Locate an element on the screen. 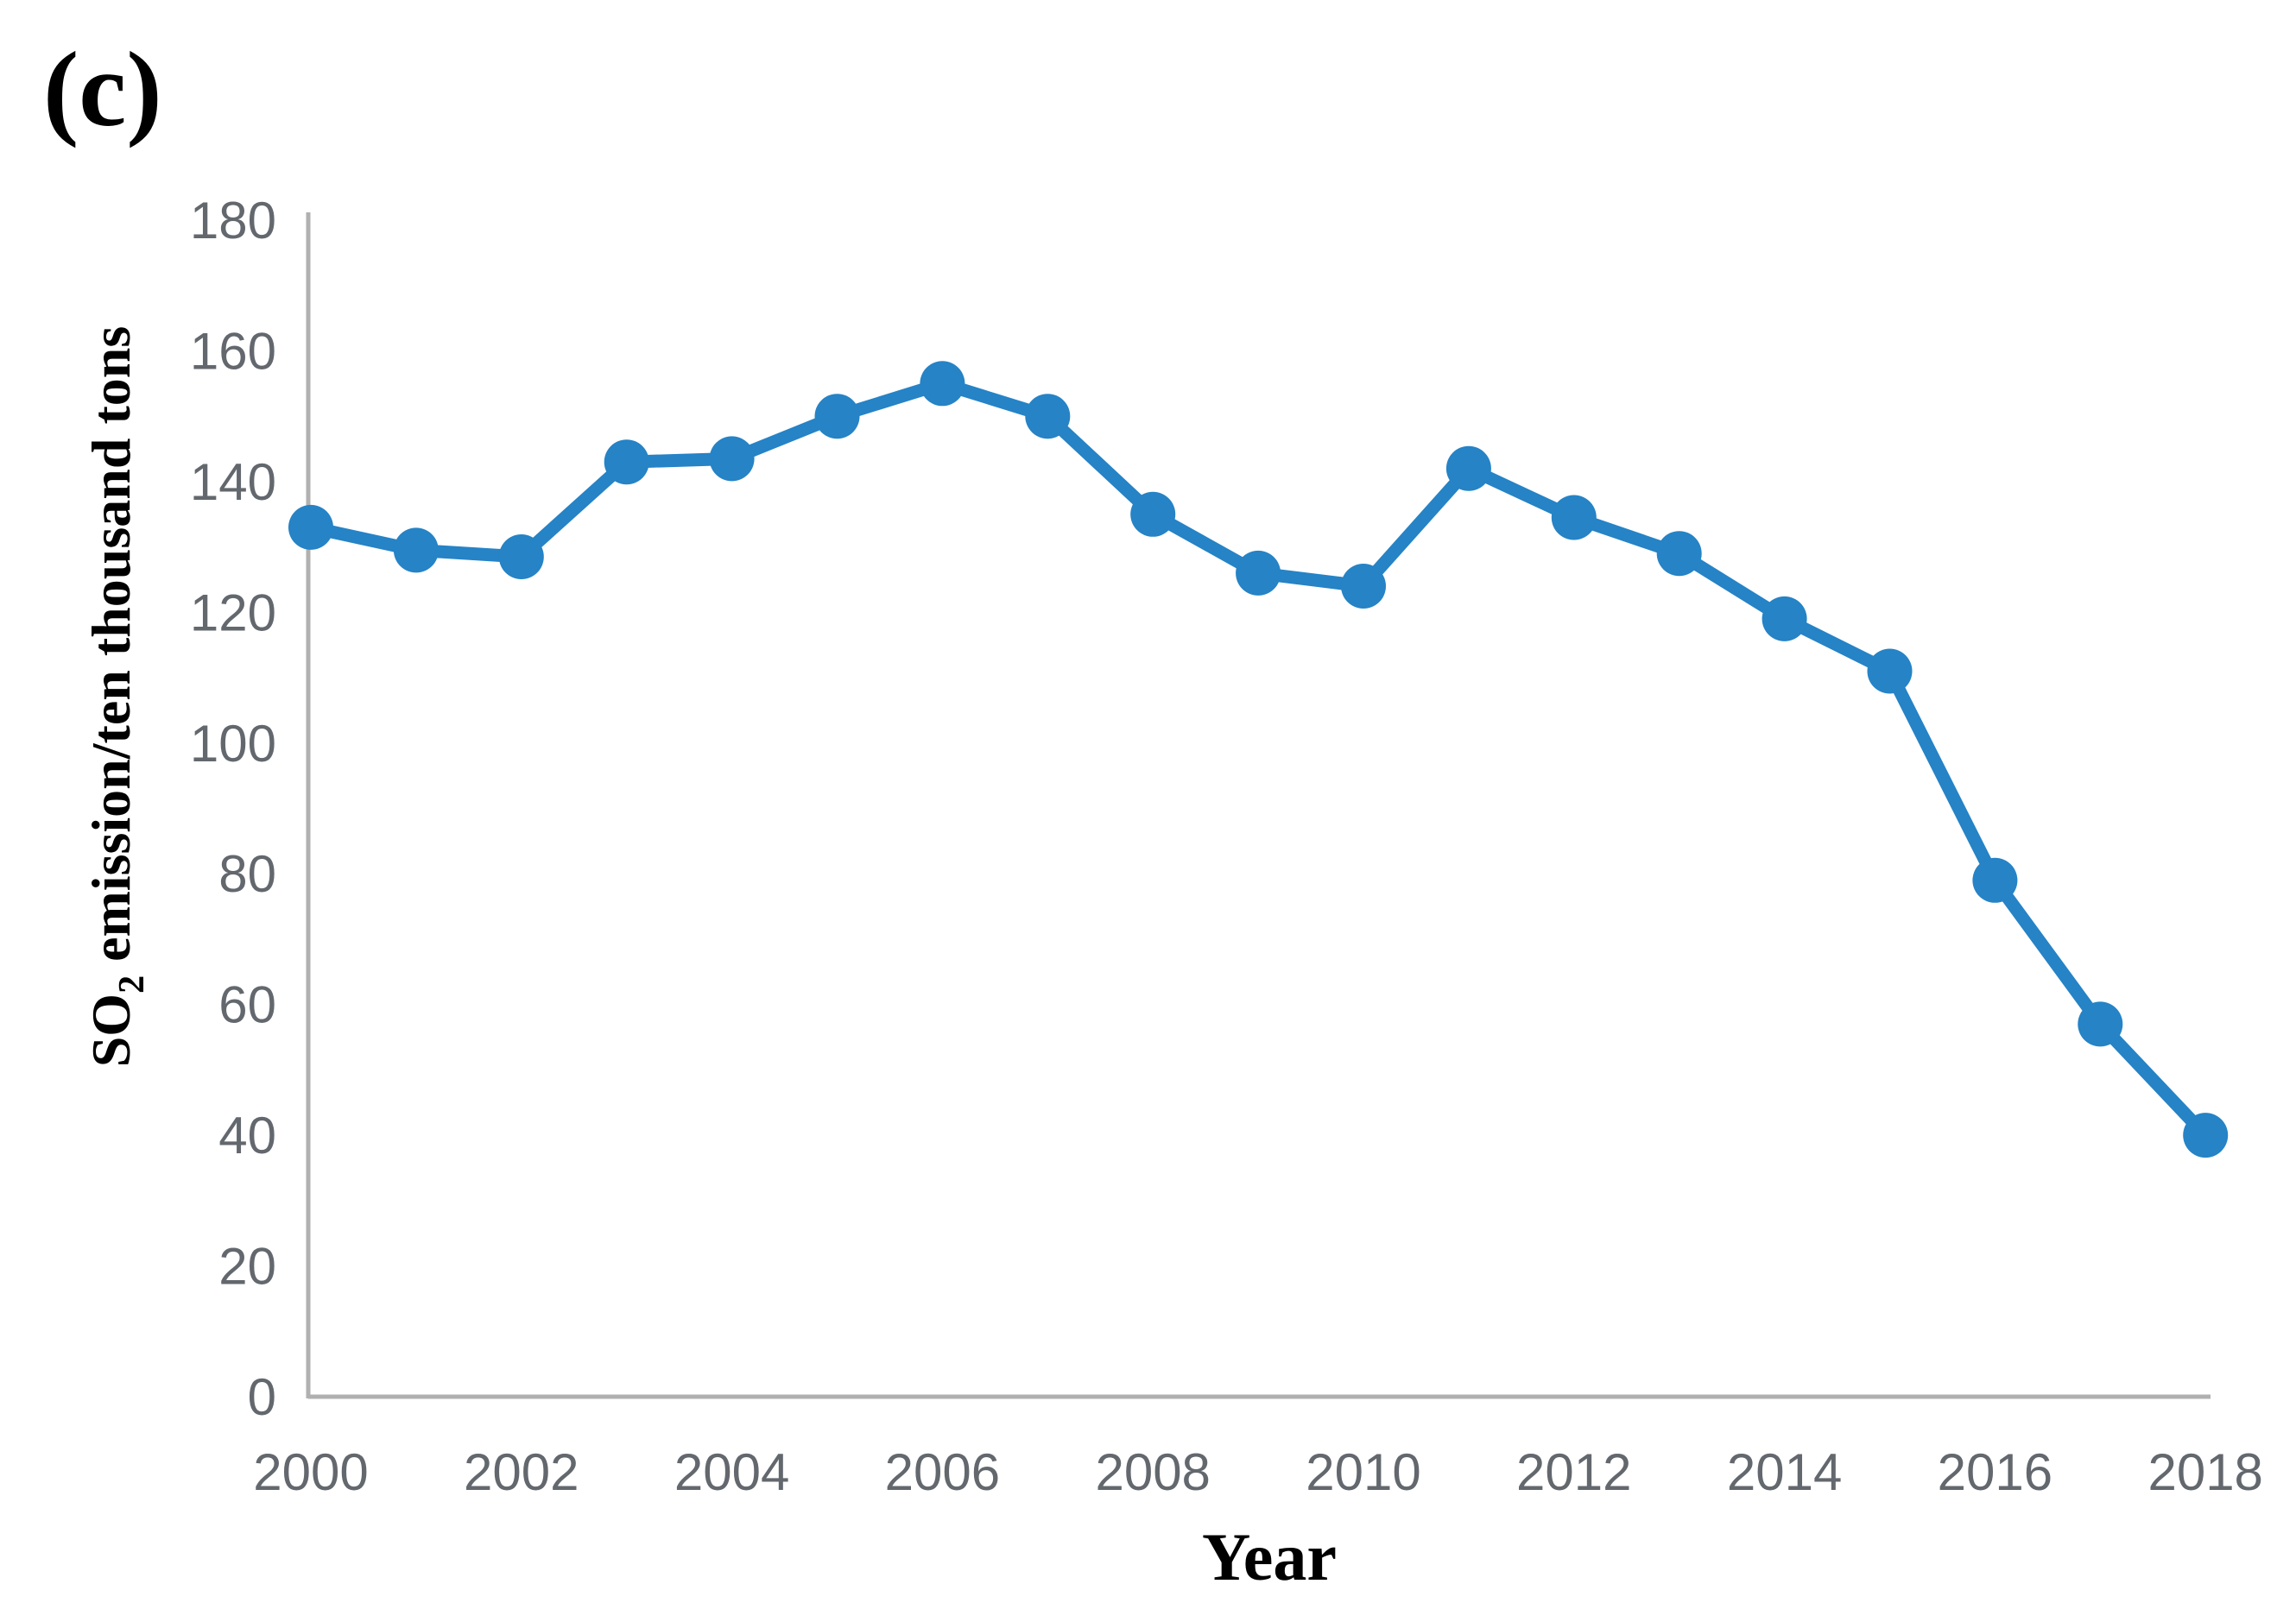 The image size is (2296, 1603). data-point-marker-2007 is located at coordinates (1048, 416).